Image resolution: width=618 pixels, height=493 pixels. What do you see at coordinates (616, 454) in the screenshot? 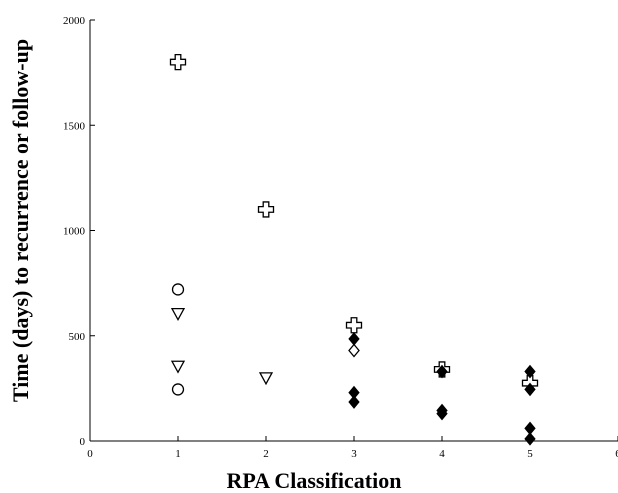
I see `x-tick-label: 6` at bounding box center [616, 454].